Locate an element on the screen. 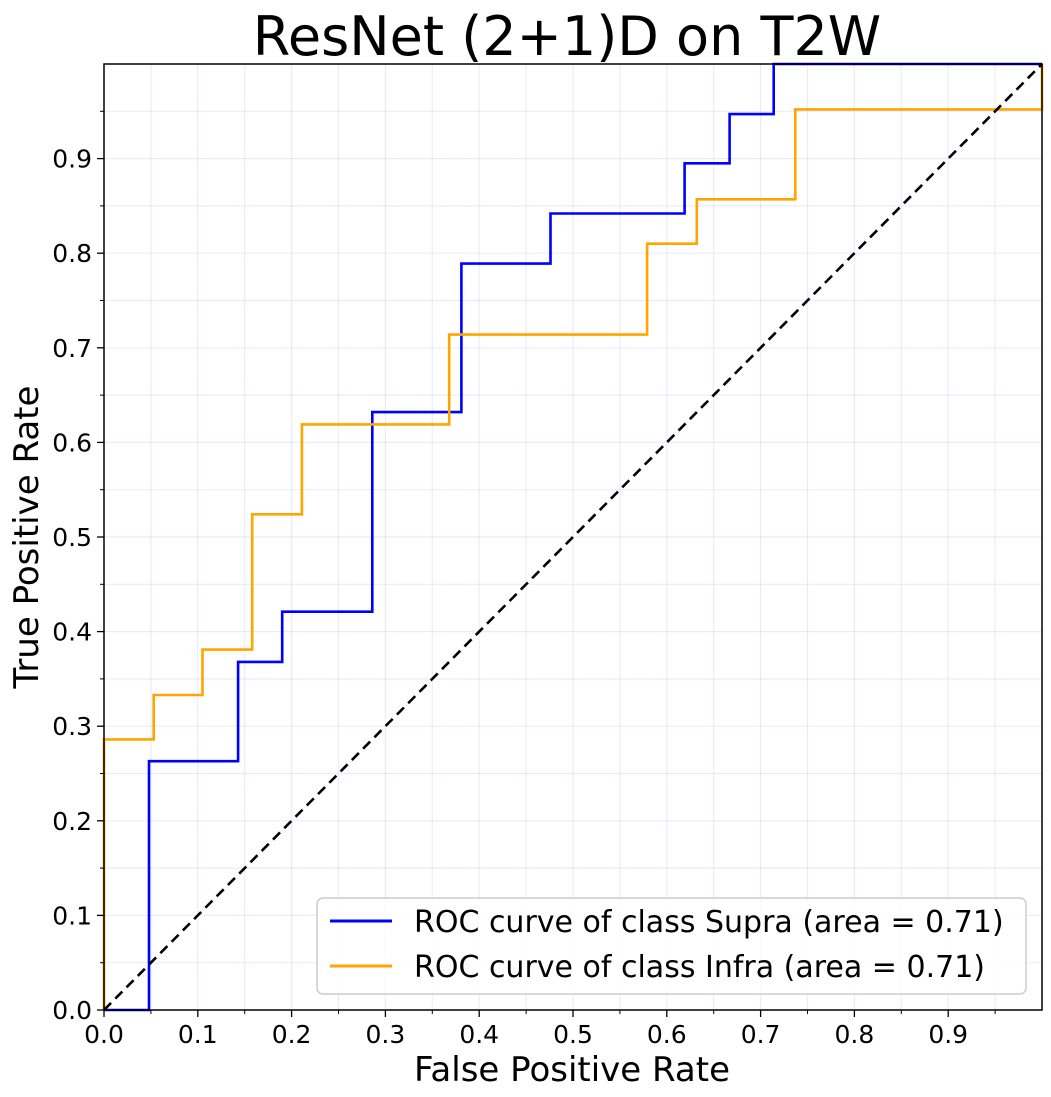  legend-label-infra: ROC curve of class Infra (area = 0.71) is located at coordinates (699, 967).